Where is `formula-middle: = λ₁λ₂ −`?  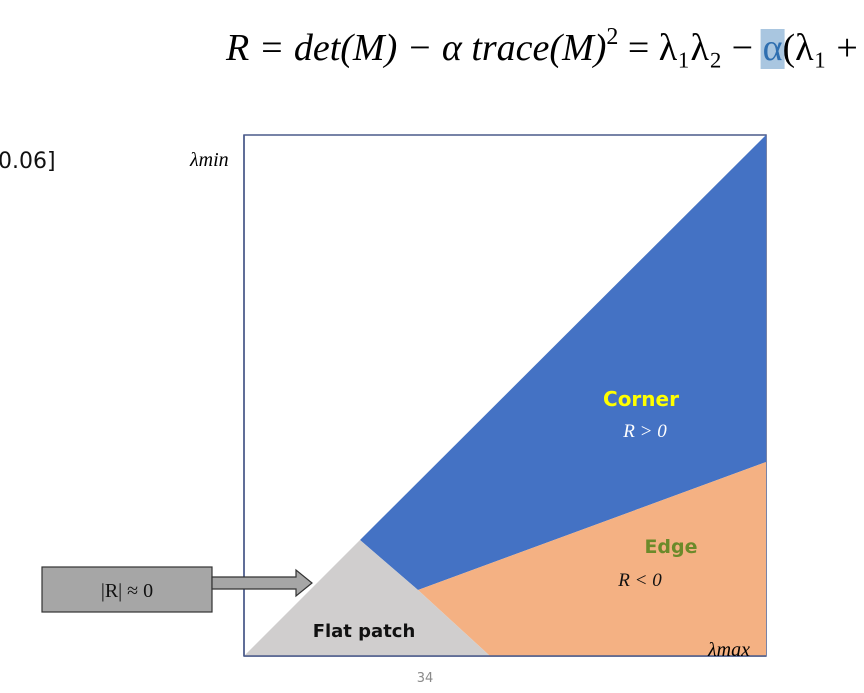
formula-middle: = λ₁λ₂ − is located at coordinates (690, 48).